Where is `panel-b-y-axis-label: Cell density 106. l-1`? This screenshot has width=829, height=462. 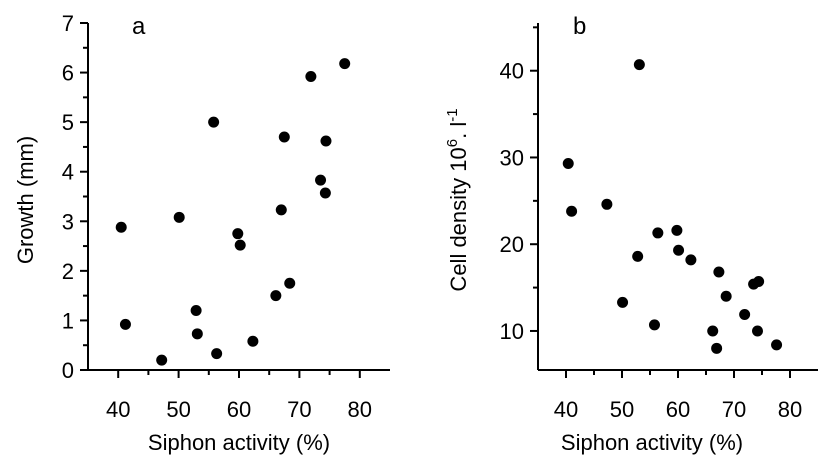 panel-b-y-axis-label: Cell density 106. l-1 is located at coordinates (457, 199).